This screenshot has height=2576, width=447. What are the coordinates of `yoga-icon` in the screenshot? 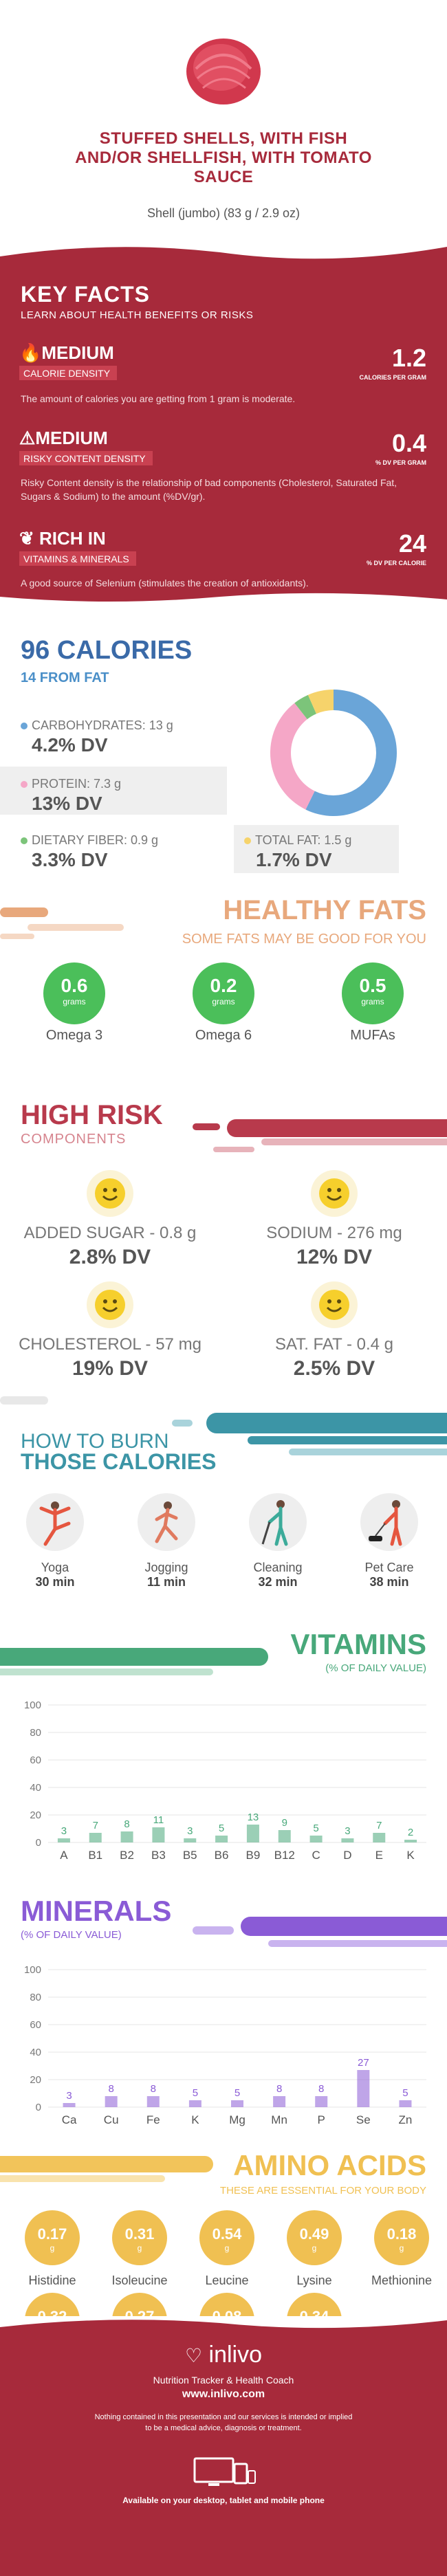 It's located at (55, 1522).